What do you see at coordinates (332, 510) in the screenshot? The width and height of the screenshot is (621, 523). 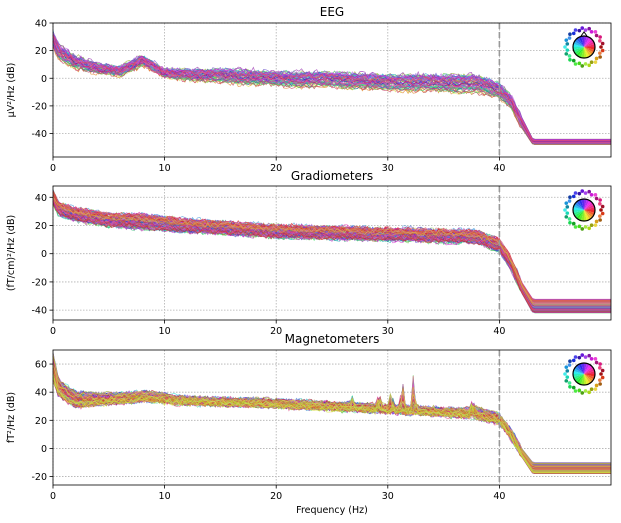 I see `x-axis-label: Frequency (Hz)` at bounding box center [332, 510].